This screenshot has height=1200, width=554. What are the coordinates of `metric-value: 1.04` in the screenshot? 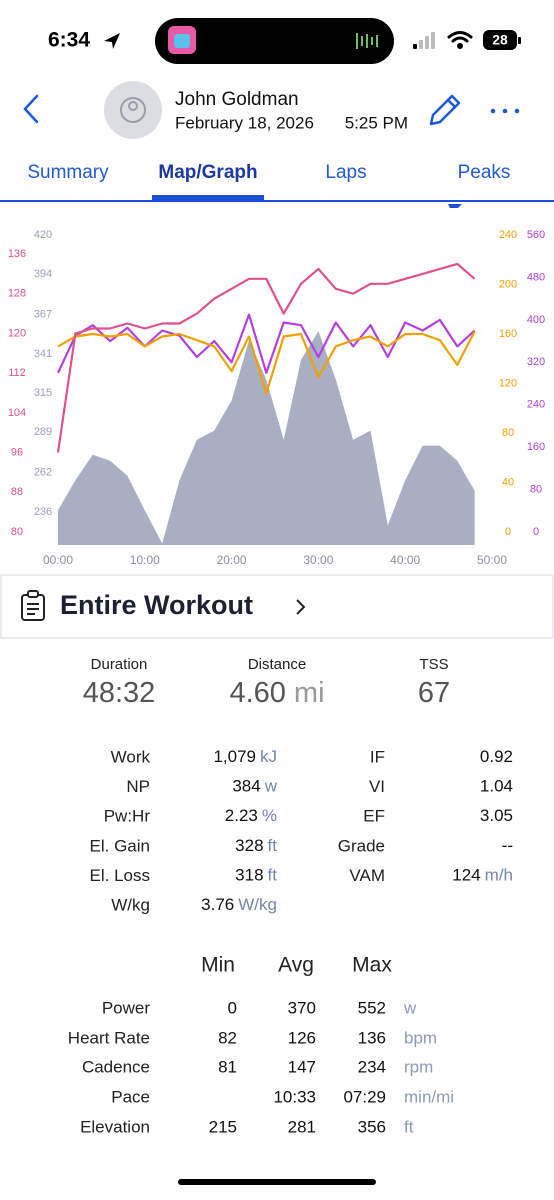 It's located at (496, 786).